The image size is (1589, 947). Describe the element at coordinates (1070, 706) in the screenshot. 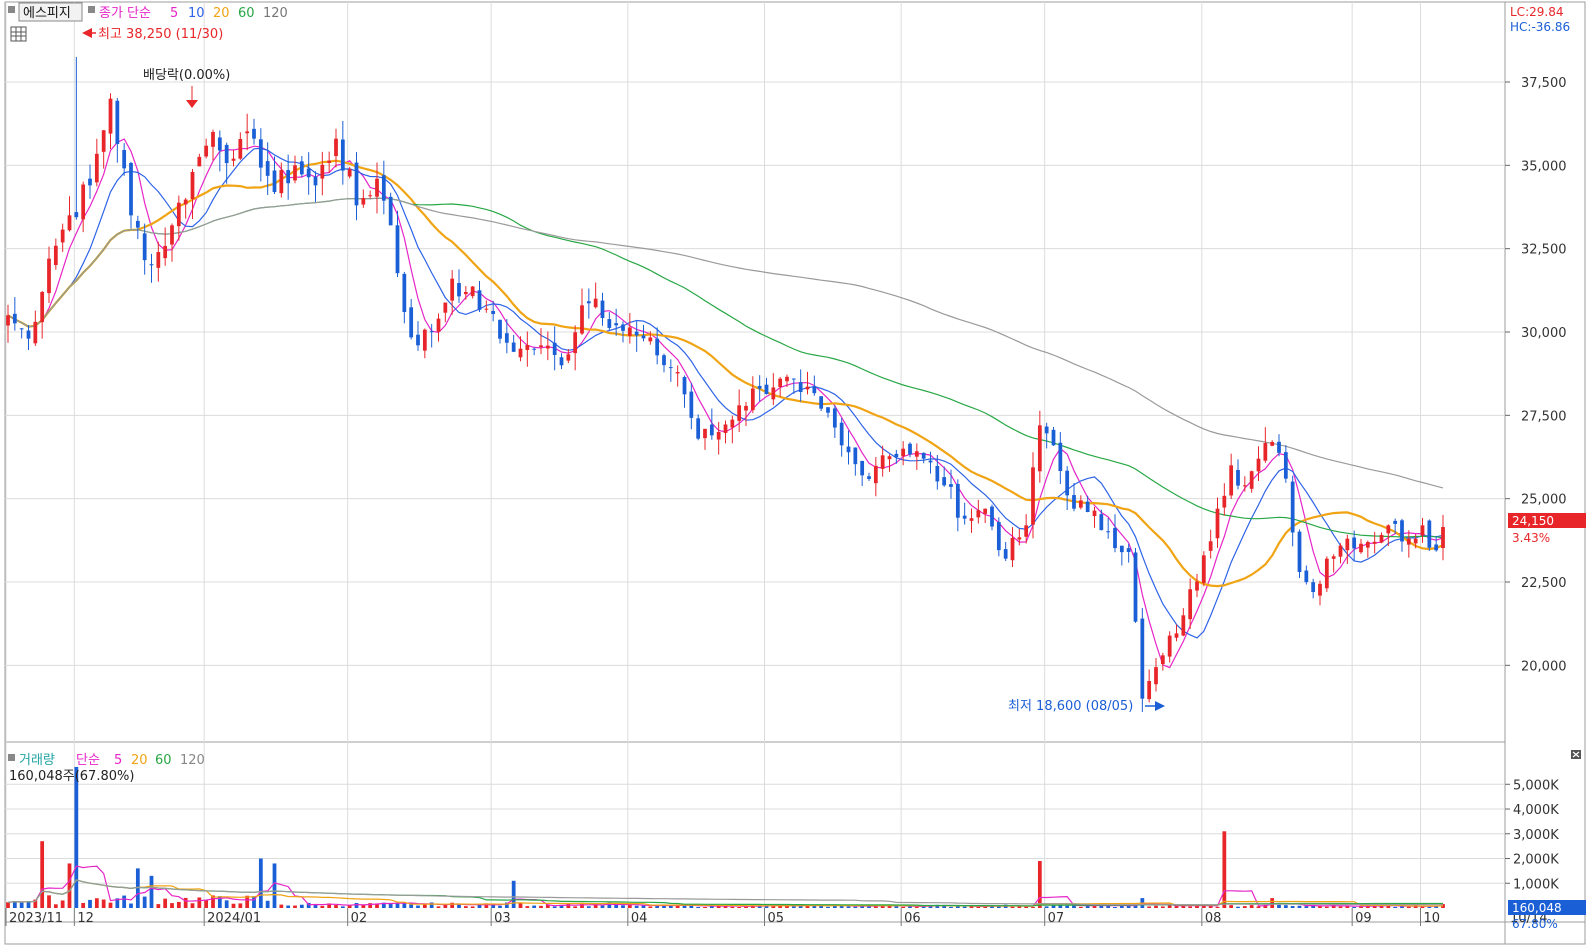

I see `low-label: 최저 18,600 (08/05)` at that location.